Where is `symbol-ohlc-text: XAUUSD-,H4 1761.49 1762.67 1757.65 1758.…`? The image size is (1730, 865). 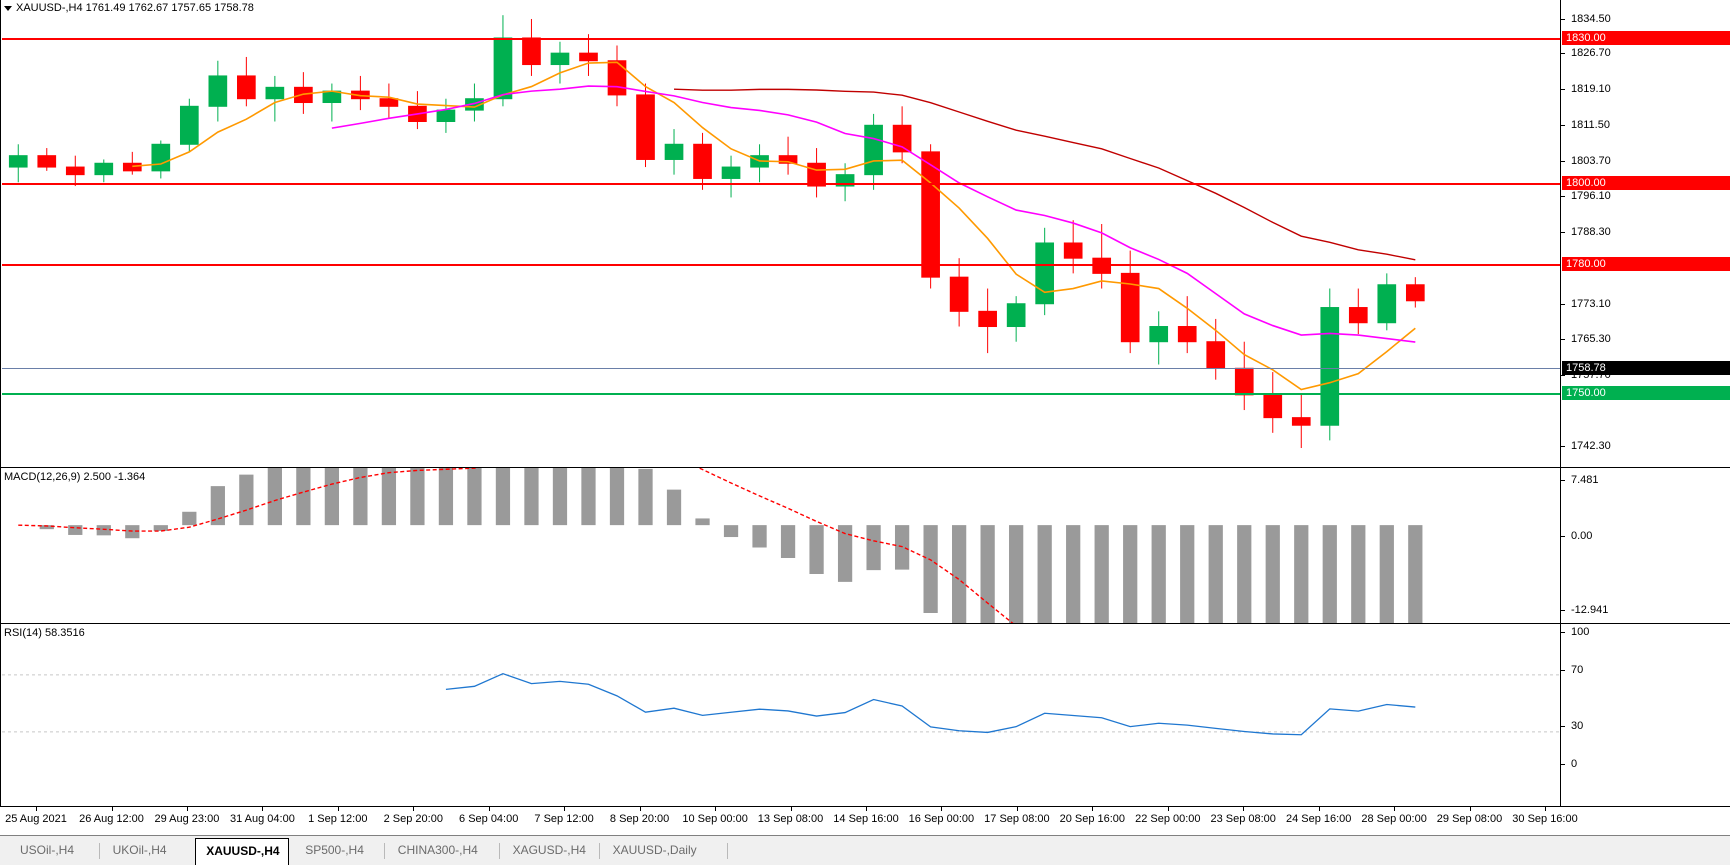
symbol-ohlc-text: XAUUSD-,H4 1761.49 1762.67 1757.65 1758.… is located at coordinates (135, 8).